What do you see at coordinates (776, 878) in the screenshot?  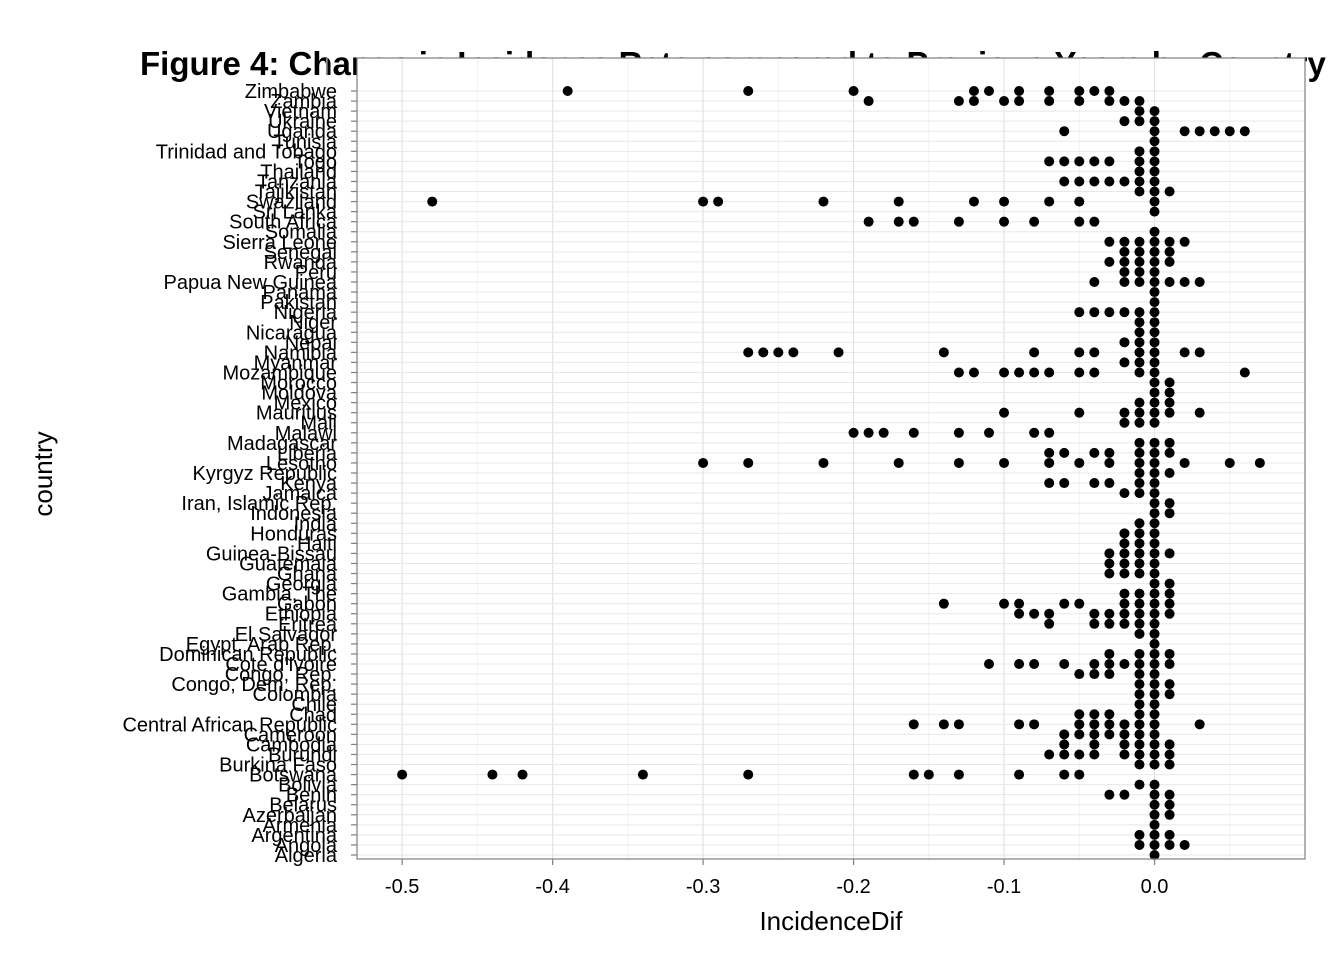 I see `x-axis-ticks: -0.5 -0.4 -0.3 -0.2 -0.1 0.0` at bounding box center [776, 878].